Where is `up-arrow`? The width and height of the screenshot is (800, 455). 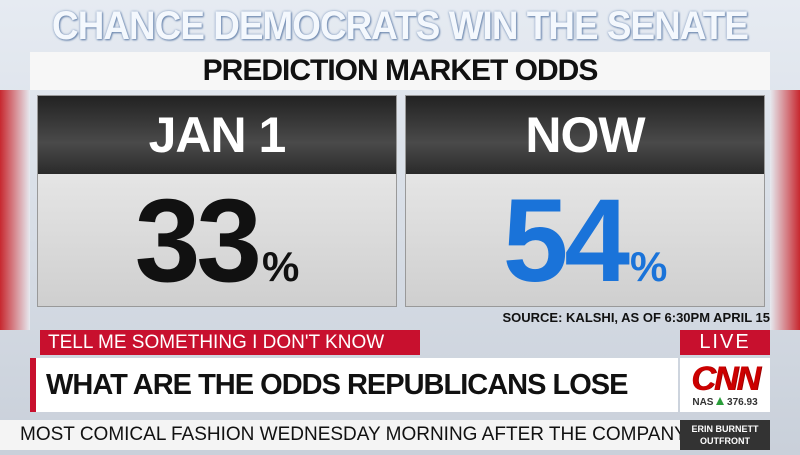
up-arrow is located at coordinates (720, 401).